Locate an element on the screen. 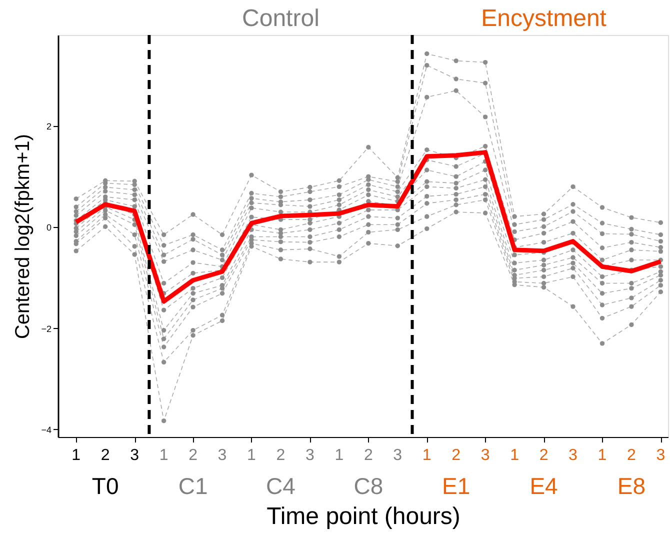  text: E4 is located at coordinates (544, 486).